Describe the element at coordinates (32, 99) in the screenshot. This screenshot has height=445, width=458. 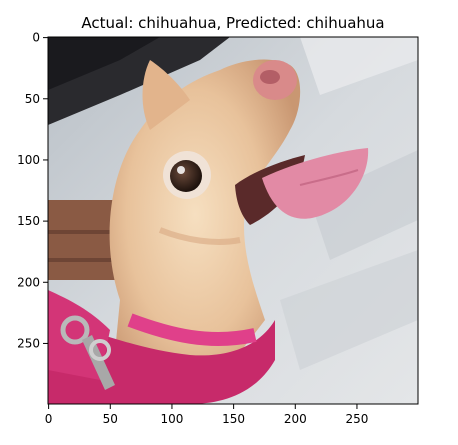
I see `y-tick-label: 50` at that location.